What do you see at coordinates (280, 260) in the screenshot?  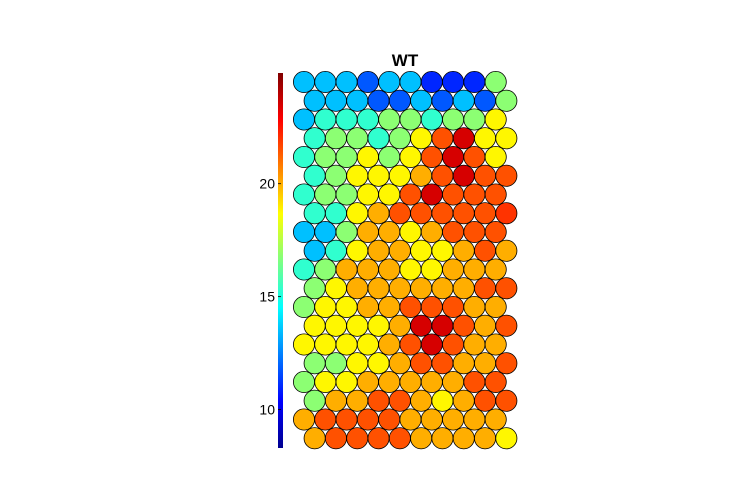 I see `colorbar-gradient` at bounding box center [280, 260].